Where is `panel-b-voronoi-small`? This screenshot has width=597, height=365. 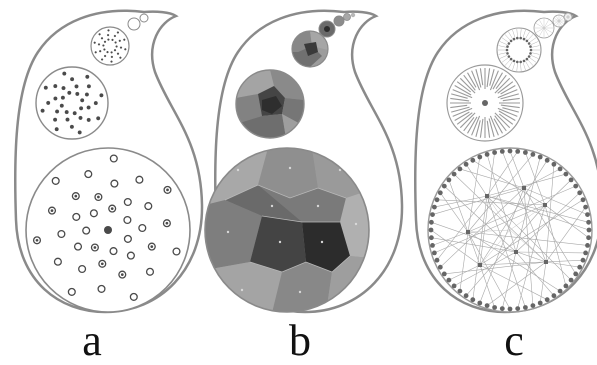
panel-b-voronoi-small is located at coordinates (310, 49).